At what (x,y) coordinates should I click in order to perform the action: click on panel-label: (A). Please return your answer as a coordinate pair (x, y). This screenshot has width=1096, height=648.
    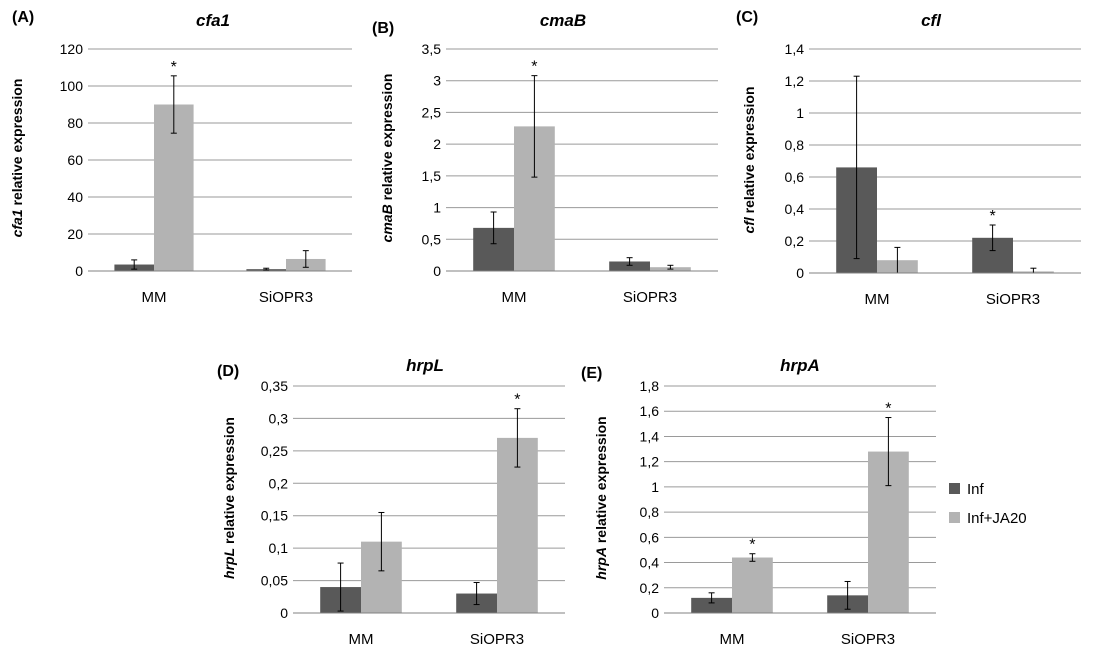
    Looking at the image, I should click on (23, 17).